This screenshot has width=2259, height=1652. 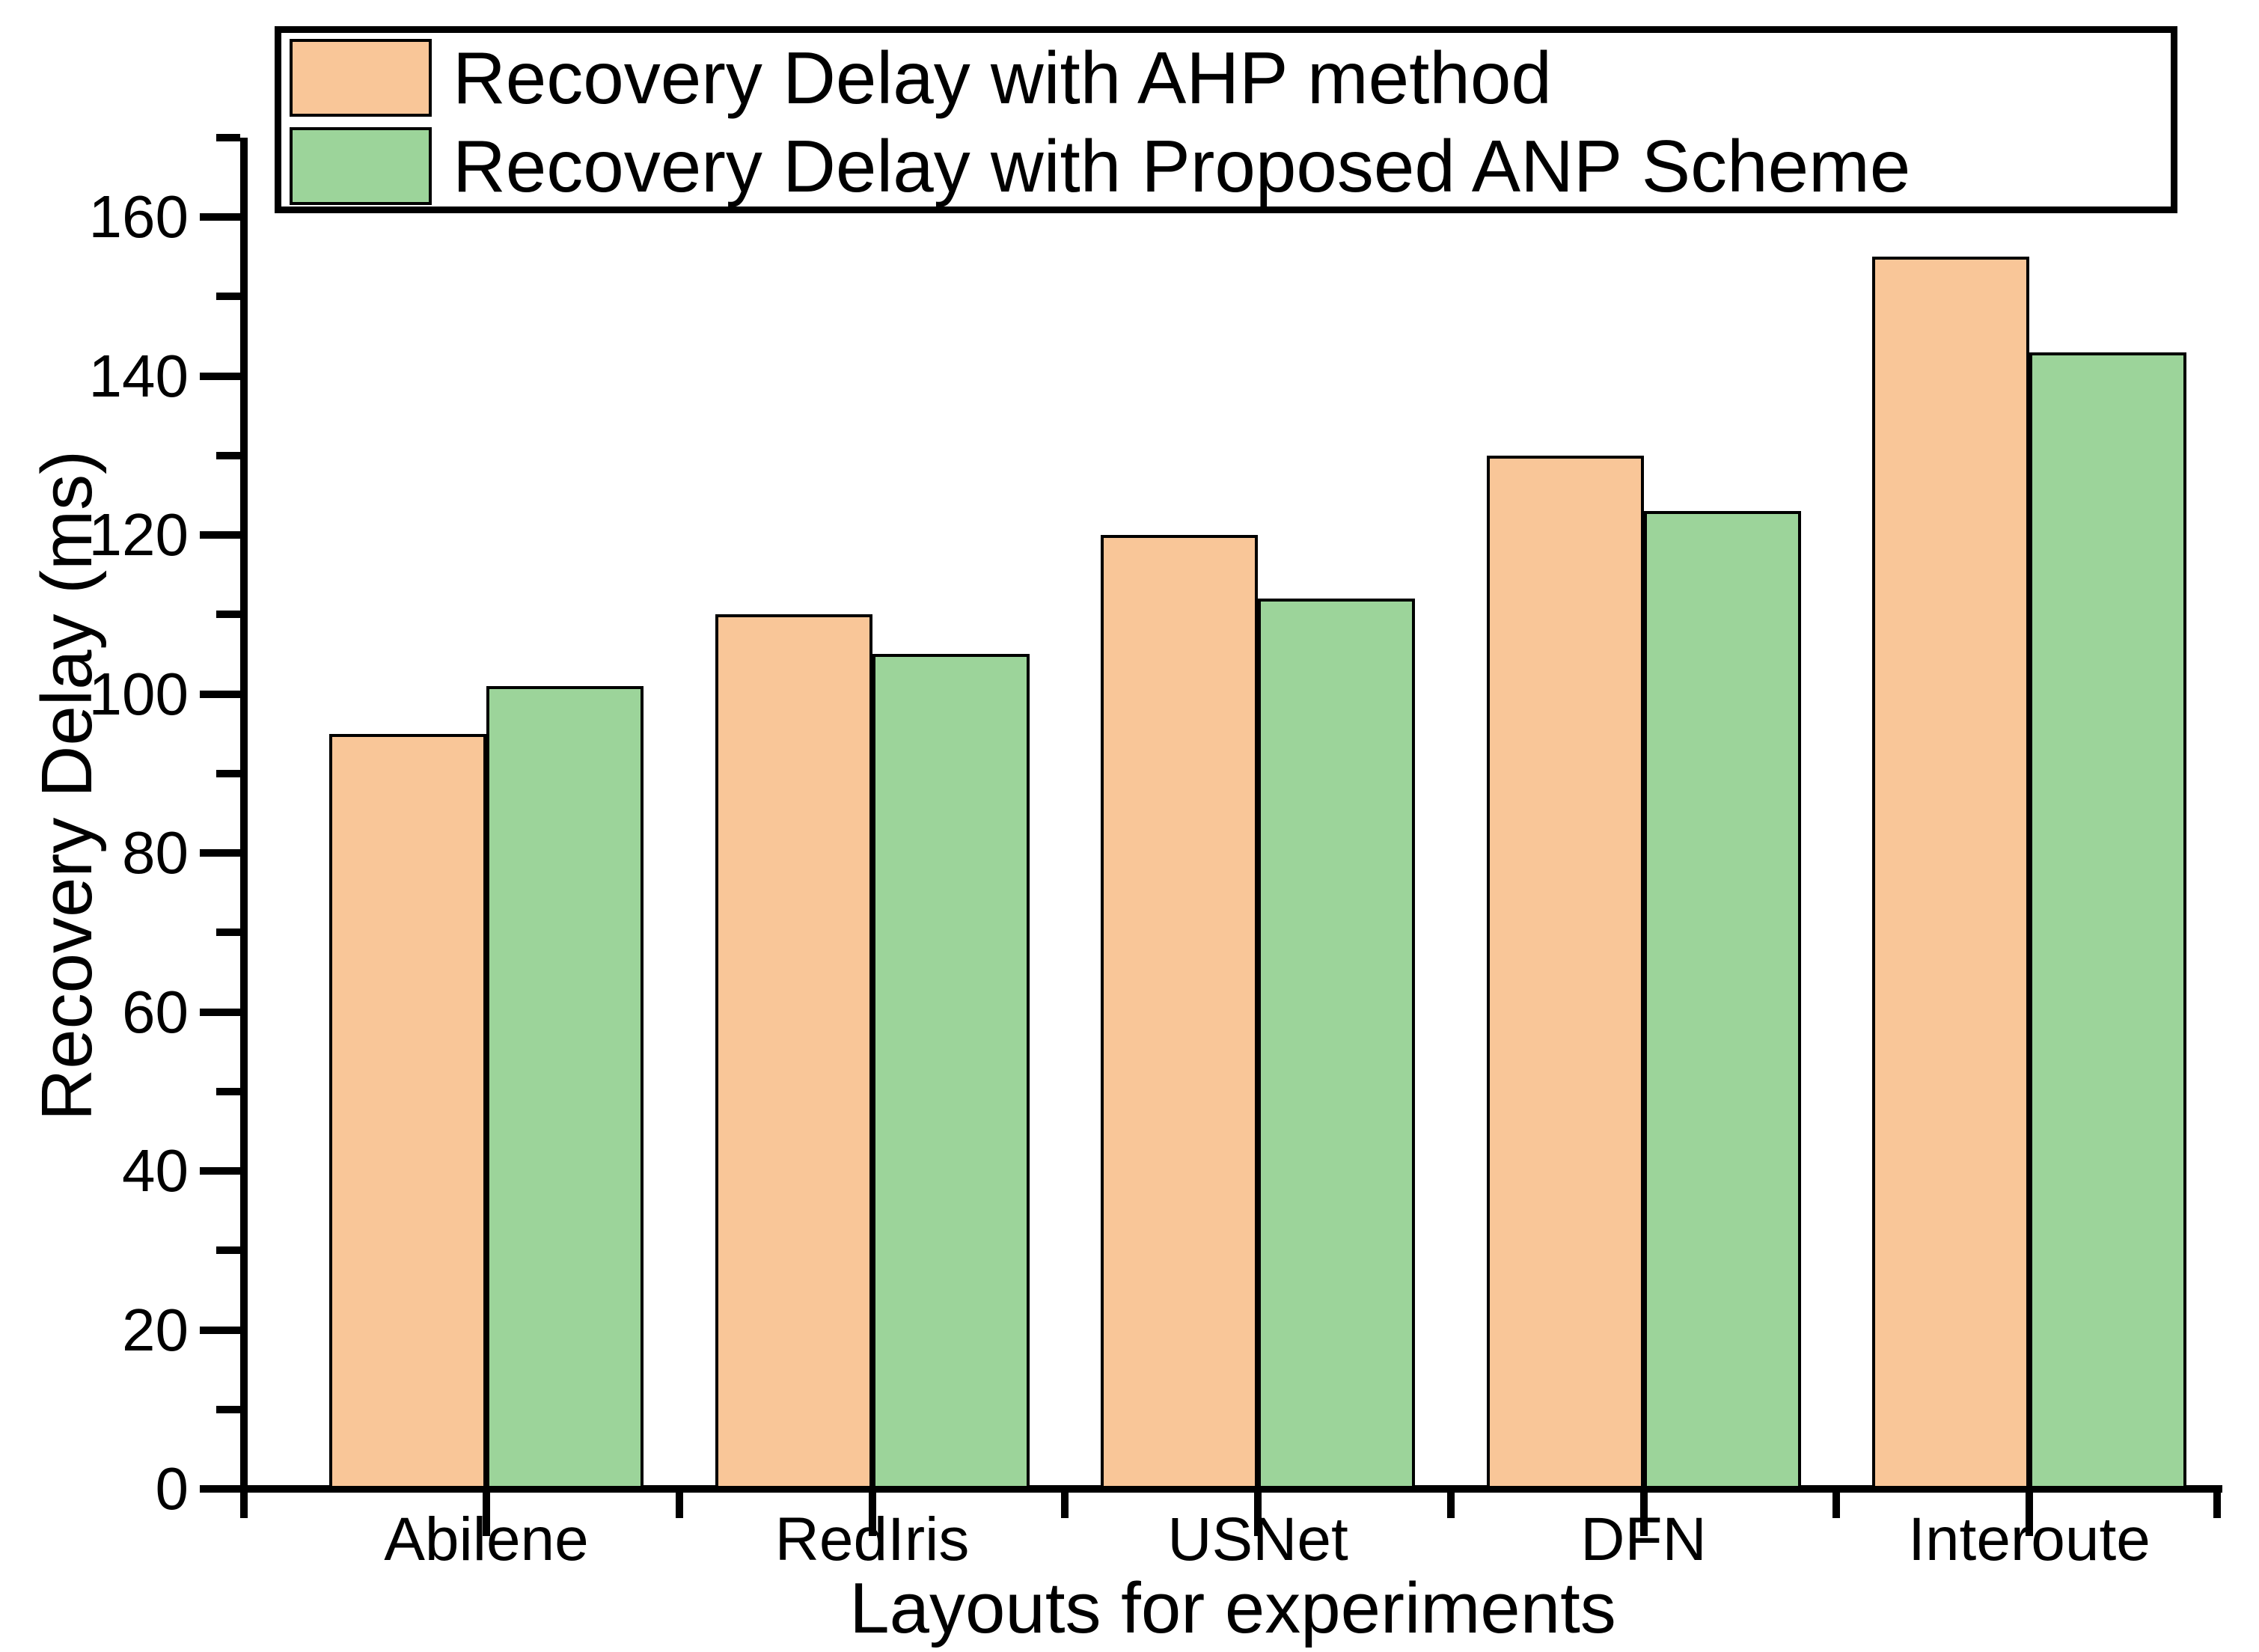 I want to click on bar-usnet-anp, so click(x=1336, y=1044).